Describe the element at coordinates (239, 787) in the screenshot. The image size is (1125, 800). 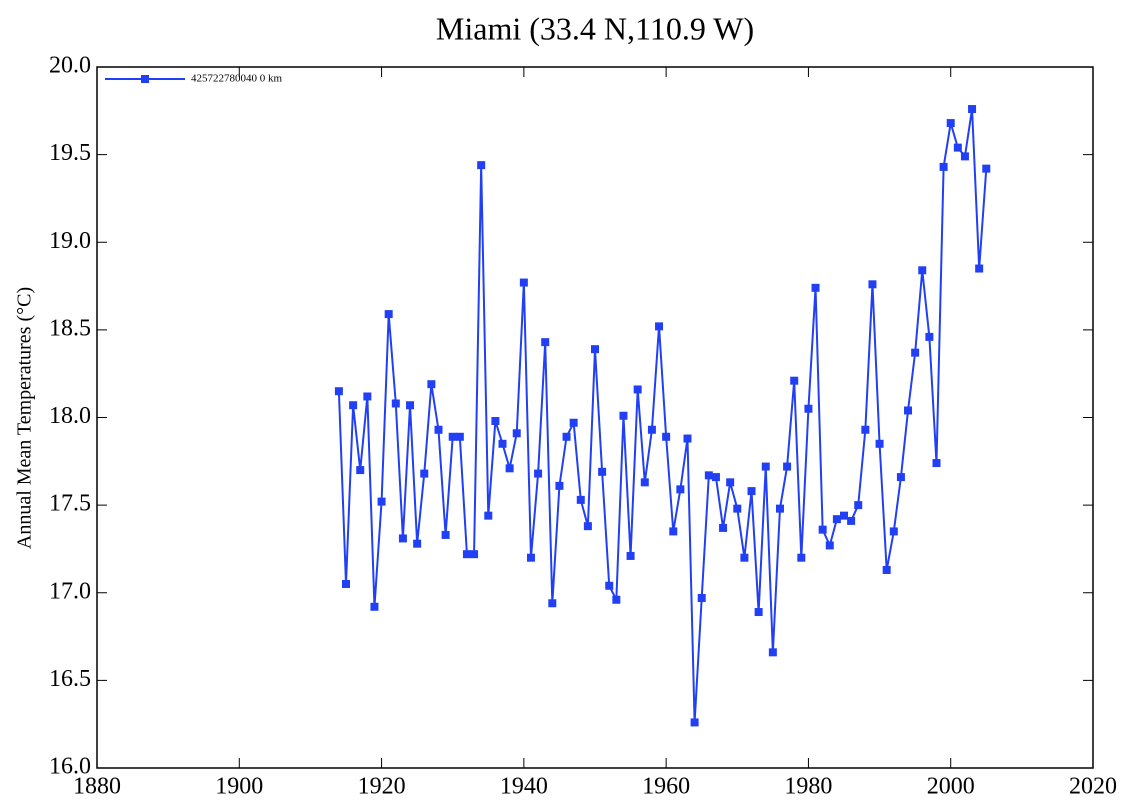
I see `x-tick-label: 1900` at that location.